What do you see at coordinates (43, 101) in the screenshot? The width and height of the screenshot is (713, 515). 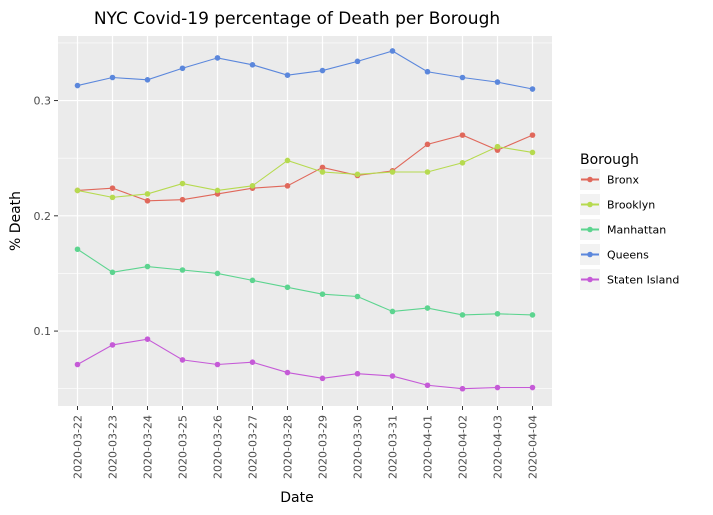 I see `y-tick-label: 0.3` at bounding box center [43, 101].